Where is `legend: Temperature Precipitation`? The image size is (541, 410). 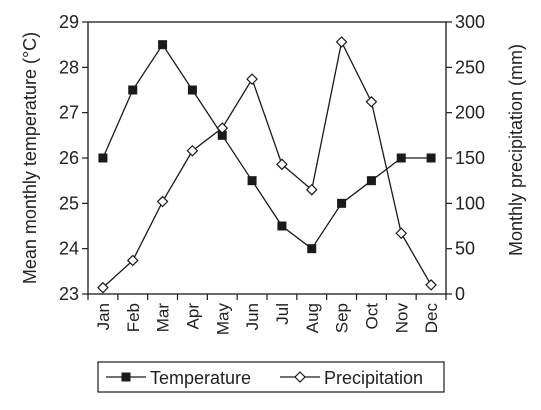 legend: Temperature Precipitation is located at coordinates (271, 377).